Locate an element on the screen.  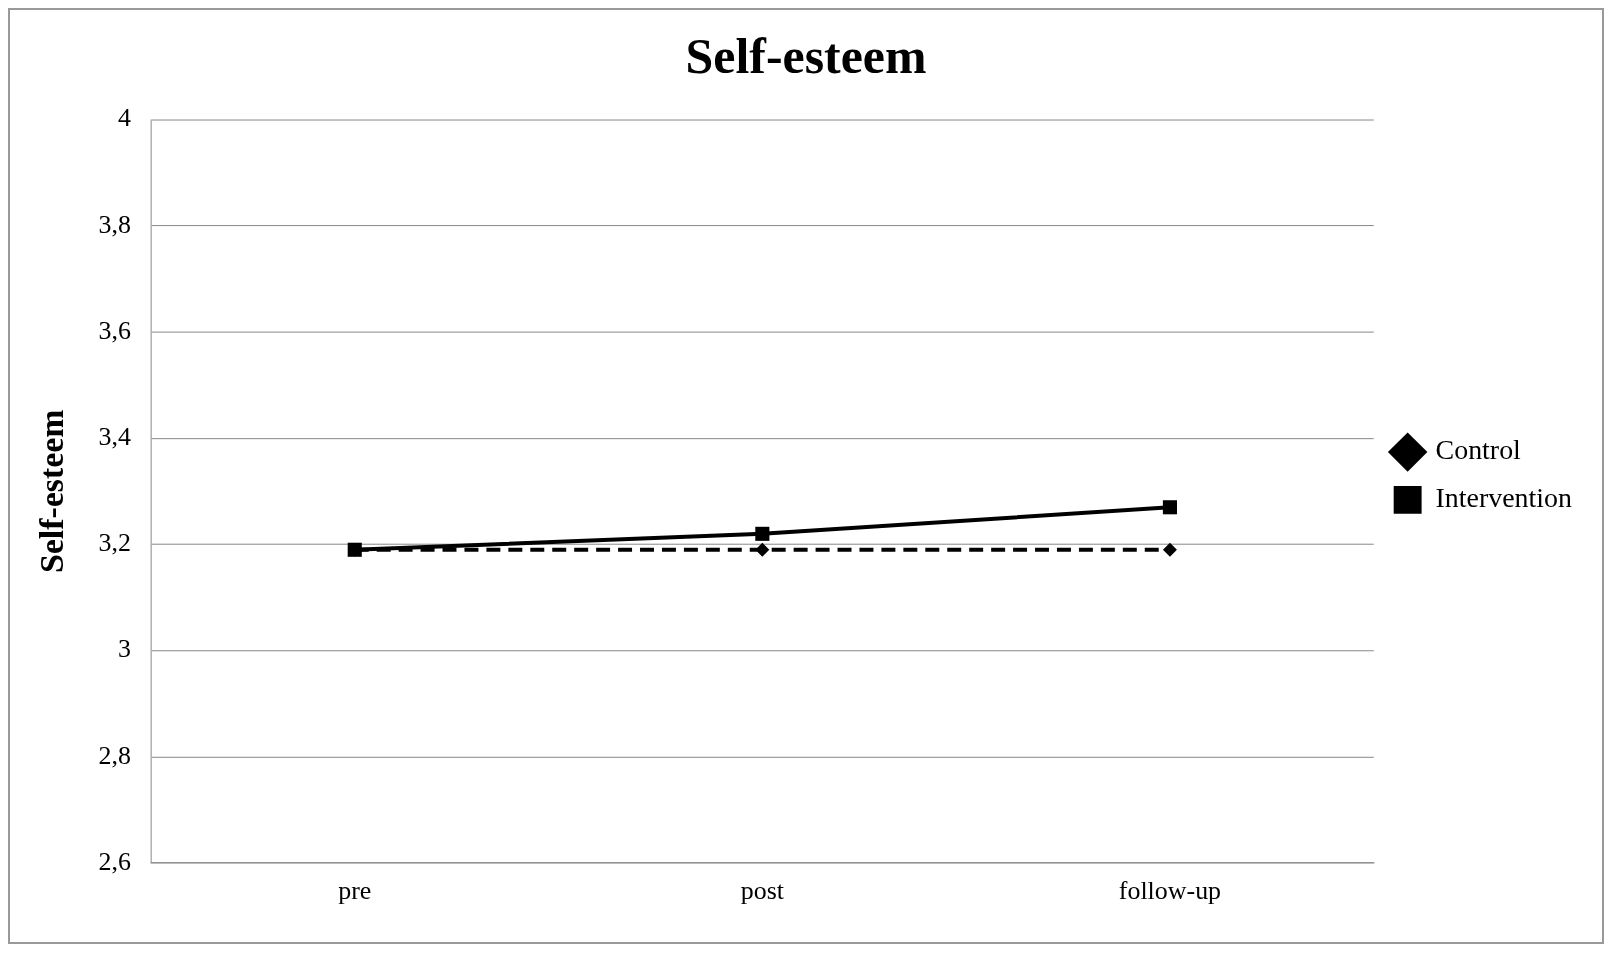
y-tick-label: 3,4 is located at coordinates (115, 437).